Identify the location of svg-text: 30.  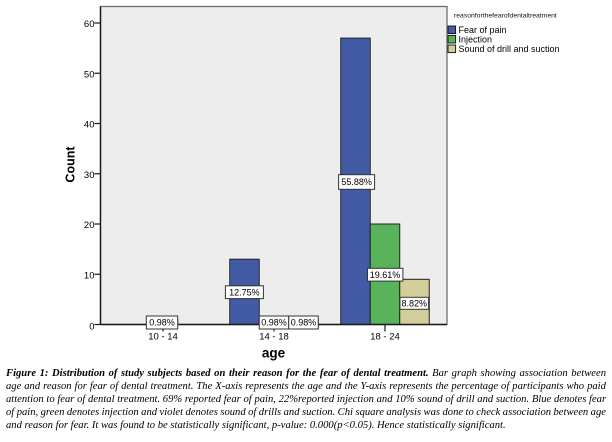
(89, 175).